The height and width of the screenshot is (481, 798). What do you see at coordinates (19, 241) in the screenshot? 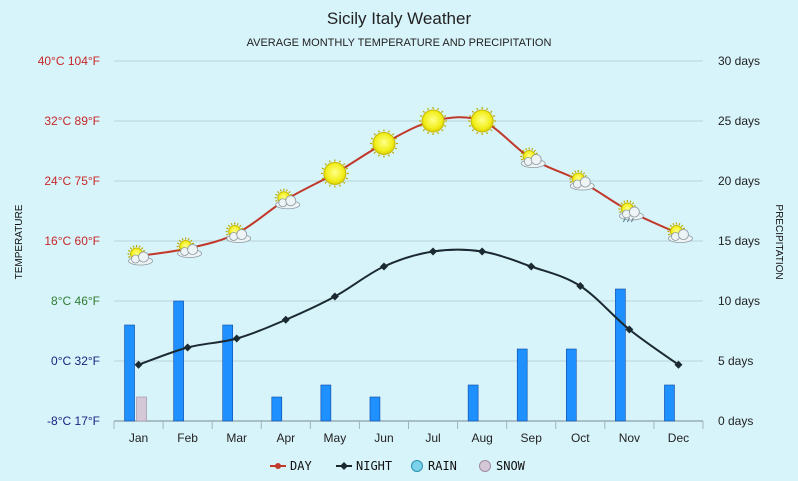
I see `left-axis-label: TEMPERATURE` at bounding box center [19, 241].